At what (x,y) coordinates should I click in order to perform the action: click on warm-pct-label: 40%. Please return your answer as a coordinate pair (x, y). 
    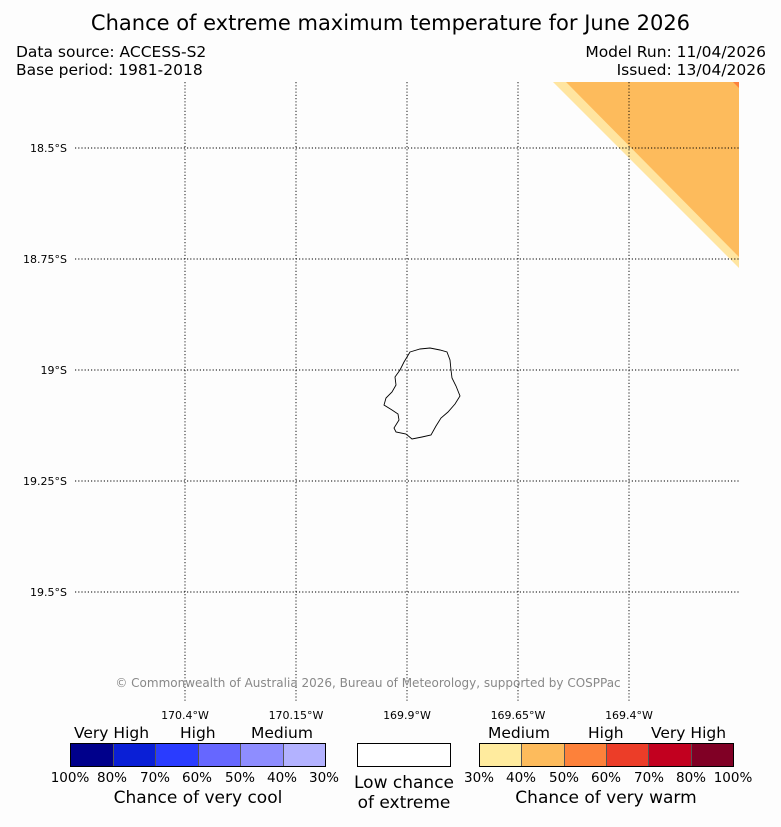
    Looking at the image, I should click on (521, 778).